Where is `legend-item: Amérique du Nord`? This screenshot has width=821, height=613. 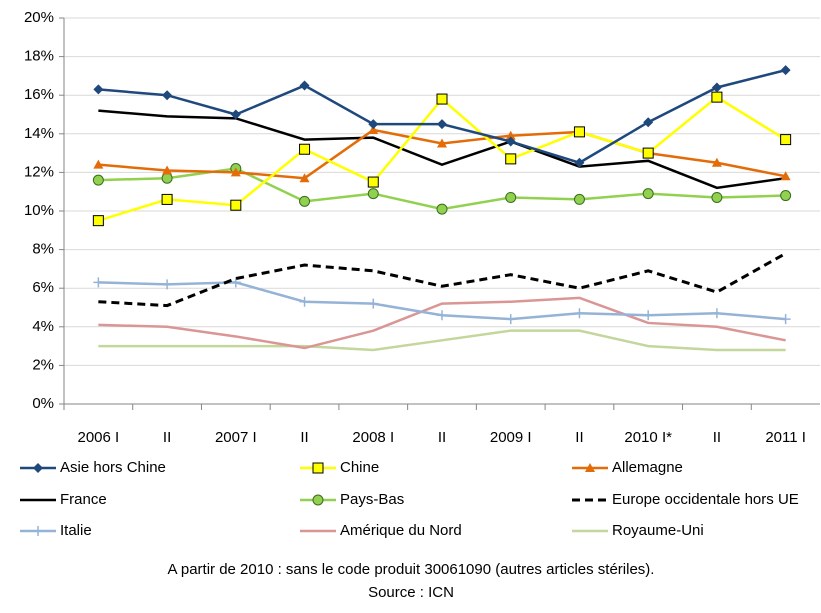
legend-item: Amérique du Nord is located at coordinates (381, 530).